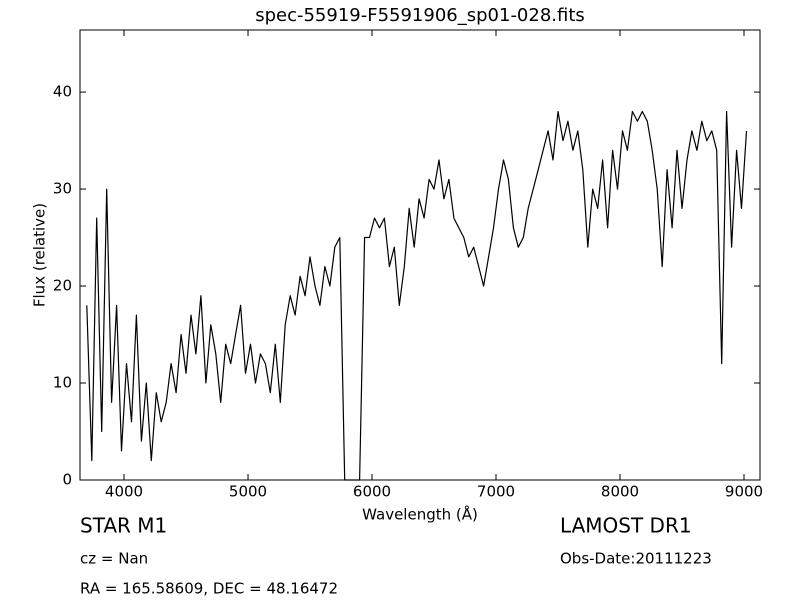  I want to click on coords-label: RA = 165.58609, DEC = 48.16472, so click(209, 589).